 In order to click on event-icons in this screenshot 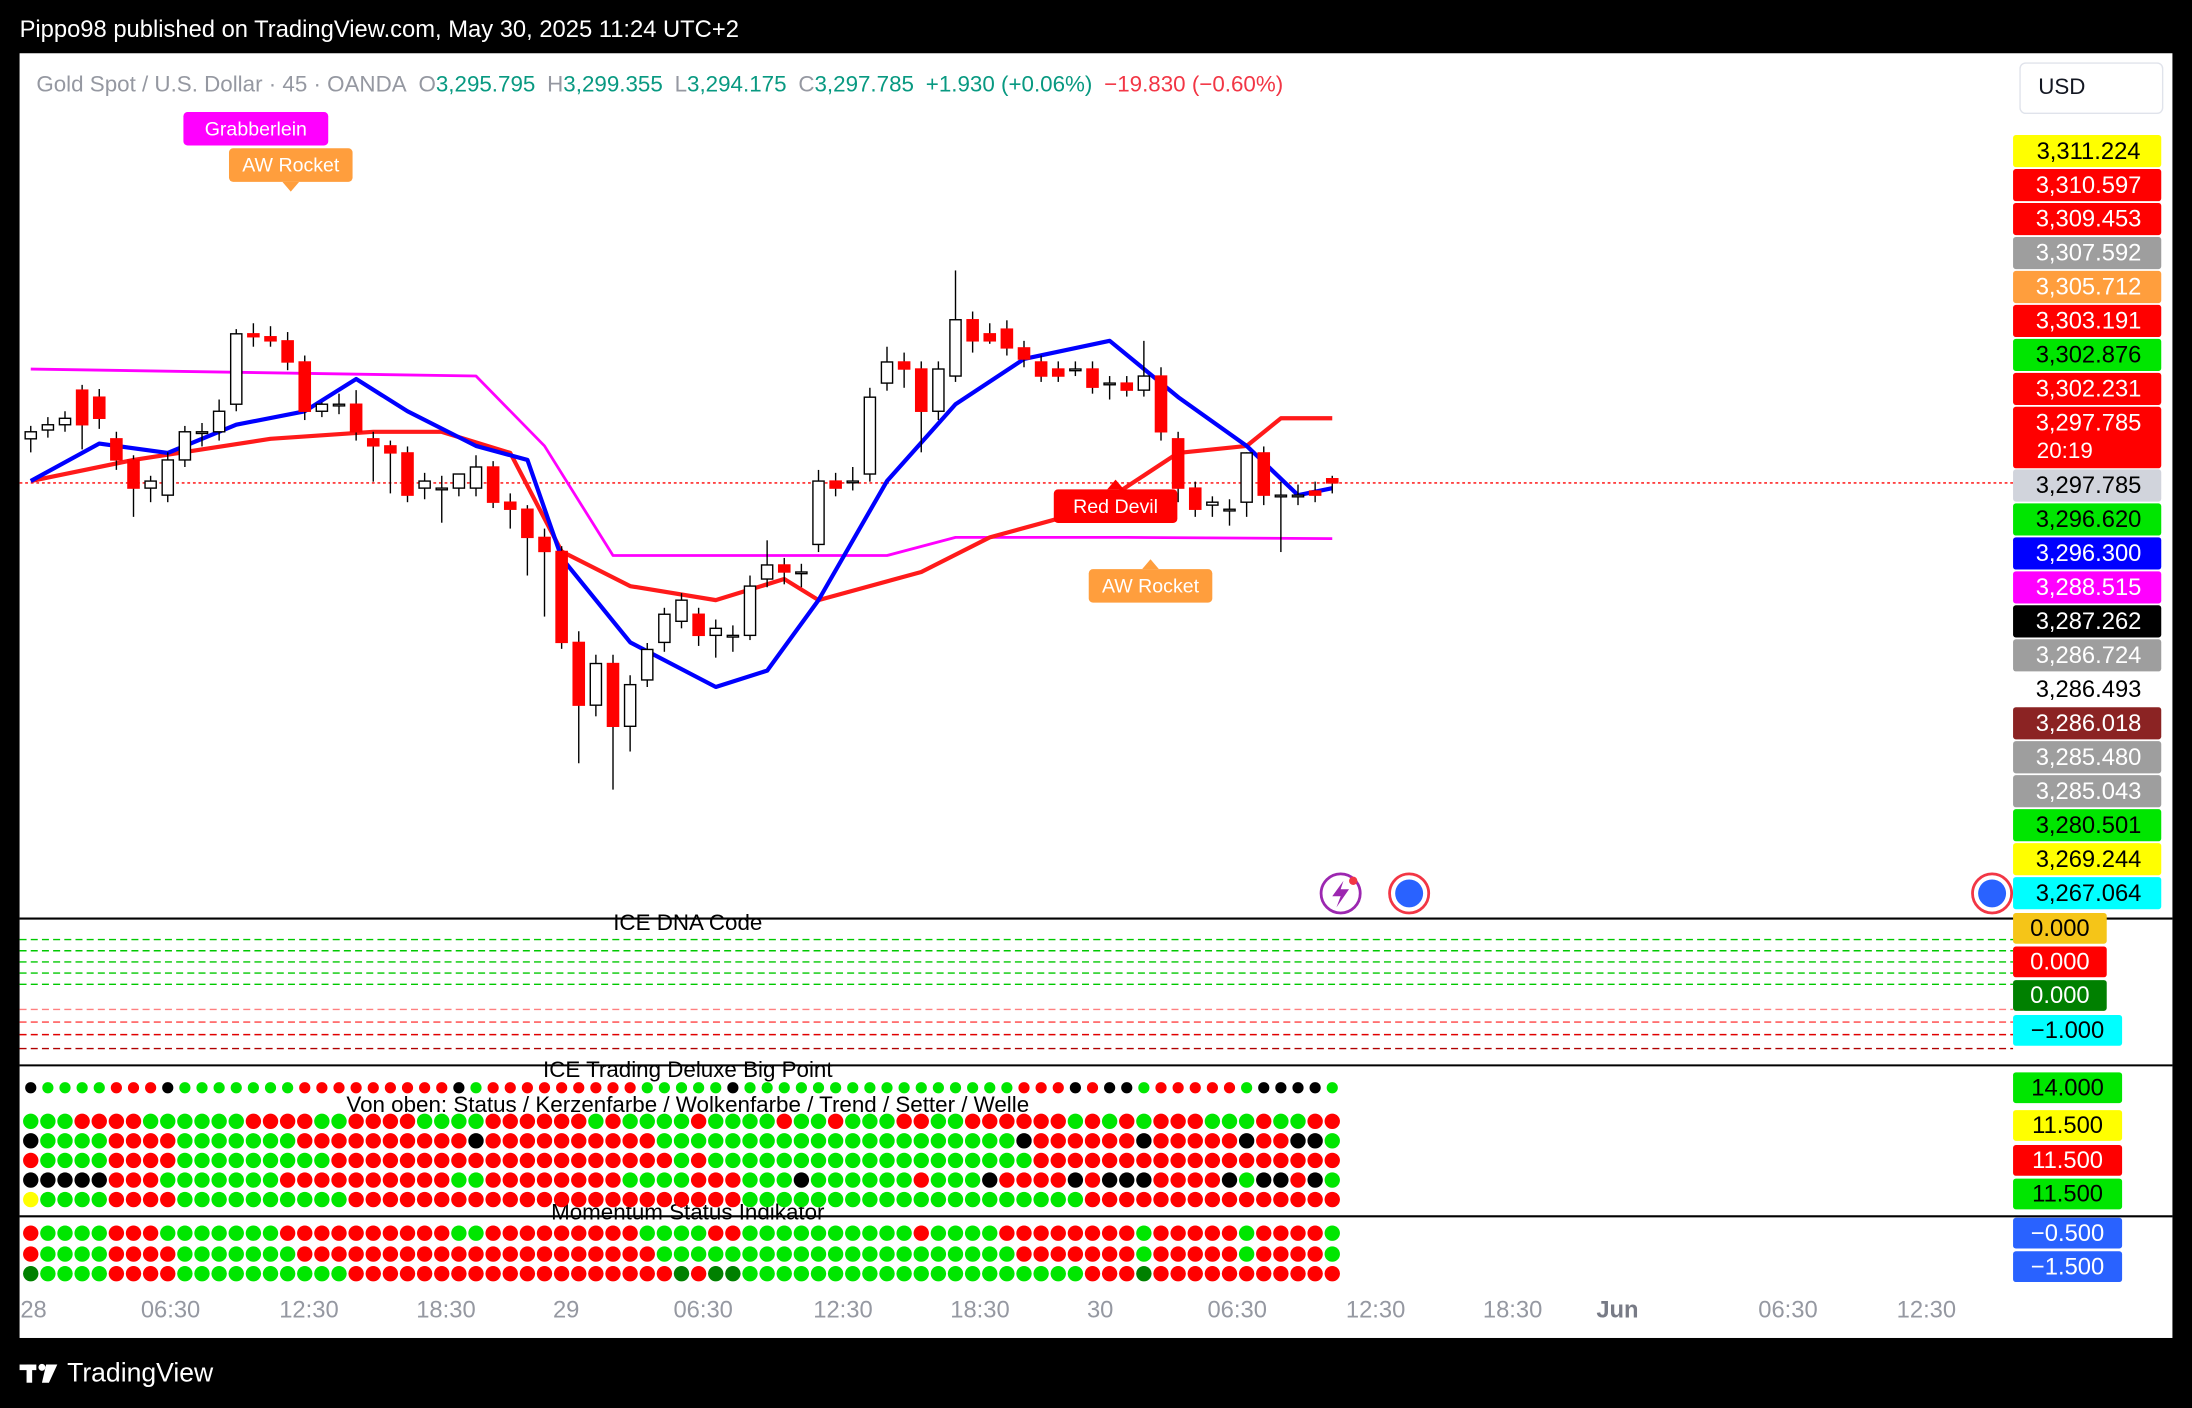, I will do `click(1666, 893)`.